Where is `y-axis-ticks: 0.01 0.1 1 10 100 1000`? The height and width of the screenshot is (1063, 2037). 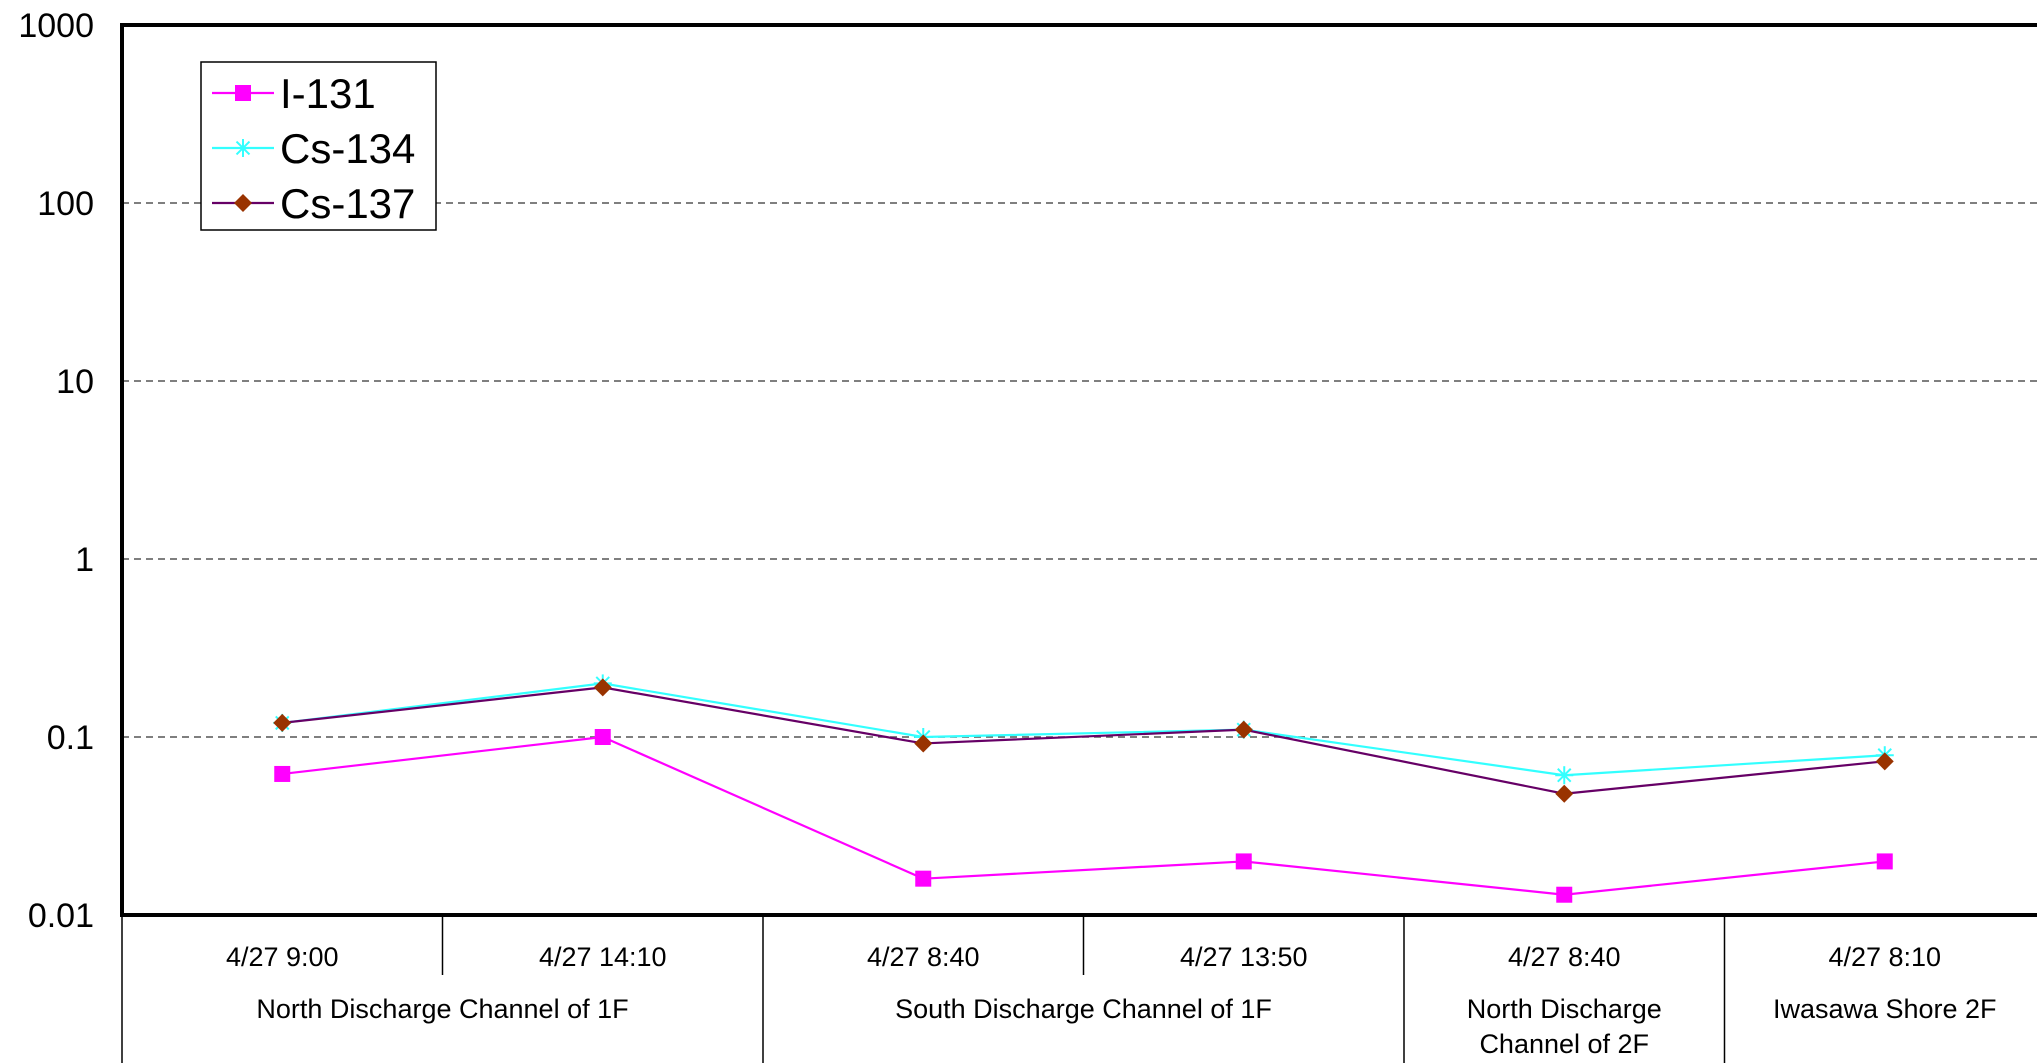 y-axis-ticks: 0.01 0.1 1 10 100 1000 is located at coordinates (56, 471).